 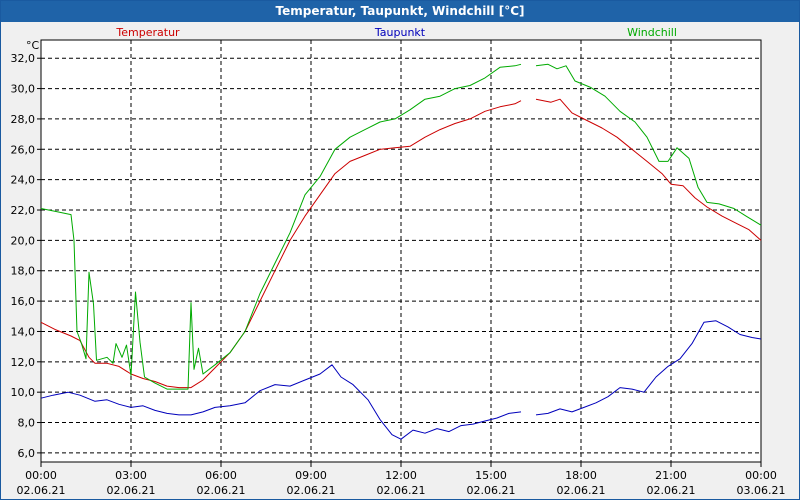 What do you see at coordinates (131, 475) in the screenshot?
I see `x-tick-time: 03:00` at bounding box center [131, 475].